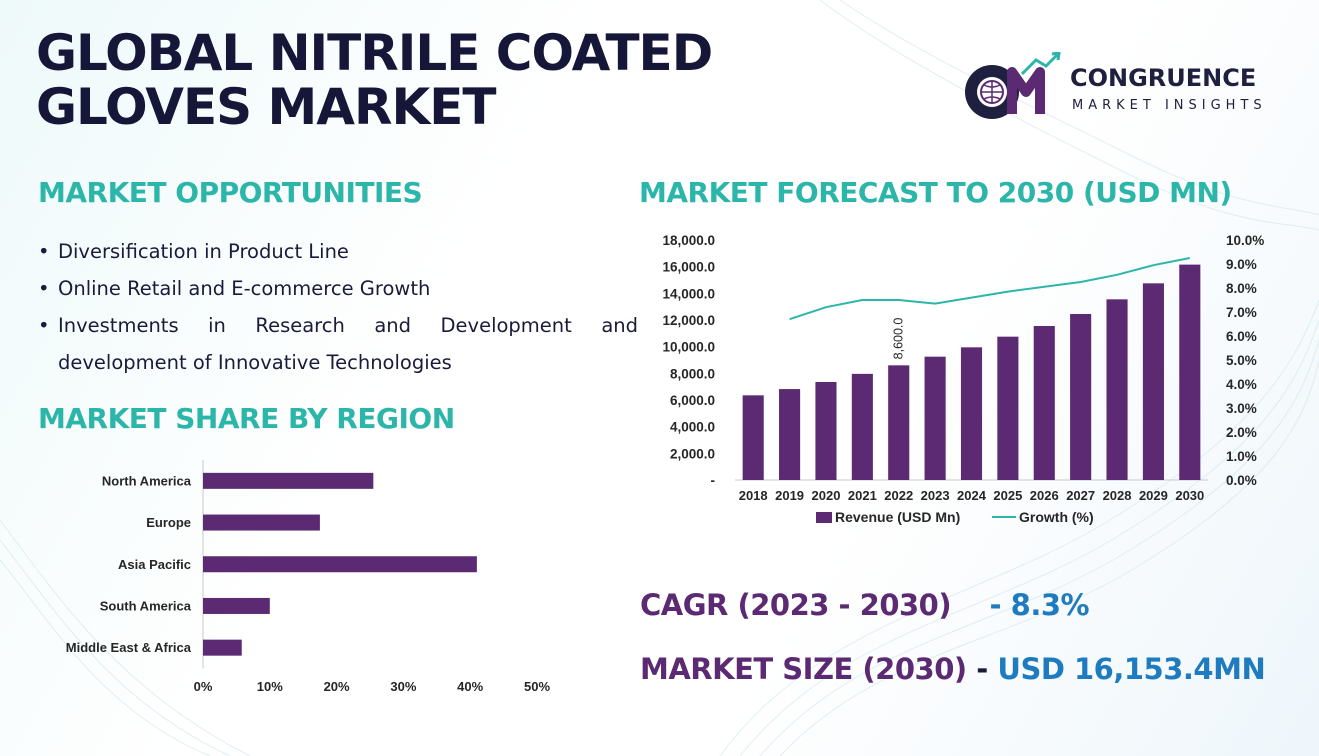 This screenshot has height=756, width=1319. What do you see at coordinates (935, 192) in the screenshot?
I see `heading-market-forecast: MARKET FORECAST TO 2030 (USD MN)` at bounding box center [935, 192].